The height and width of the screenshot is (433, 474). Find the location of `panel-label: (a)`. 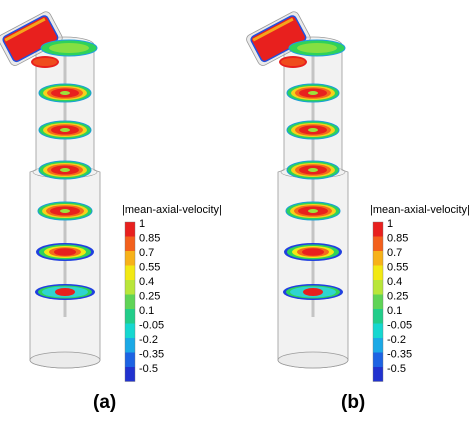

panel-label: (a) is located at coordinates (104, 402).